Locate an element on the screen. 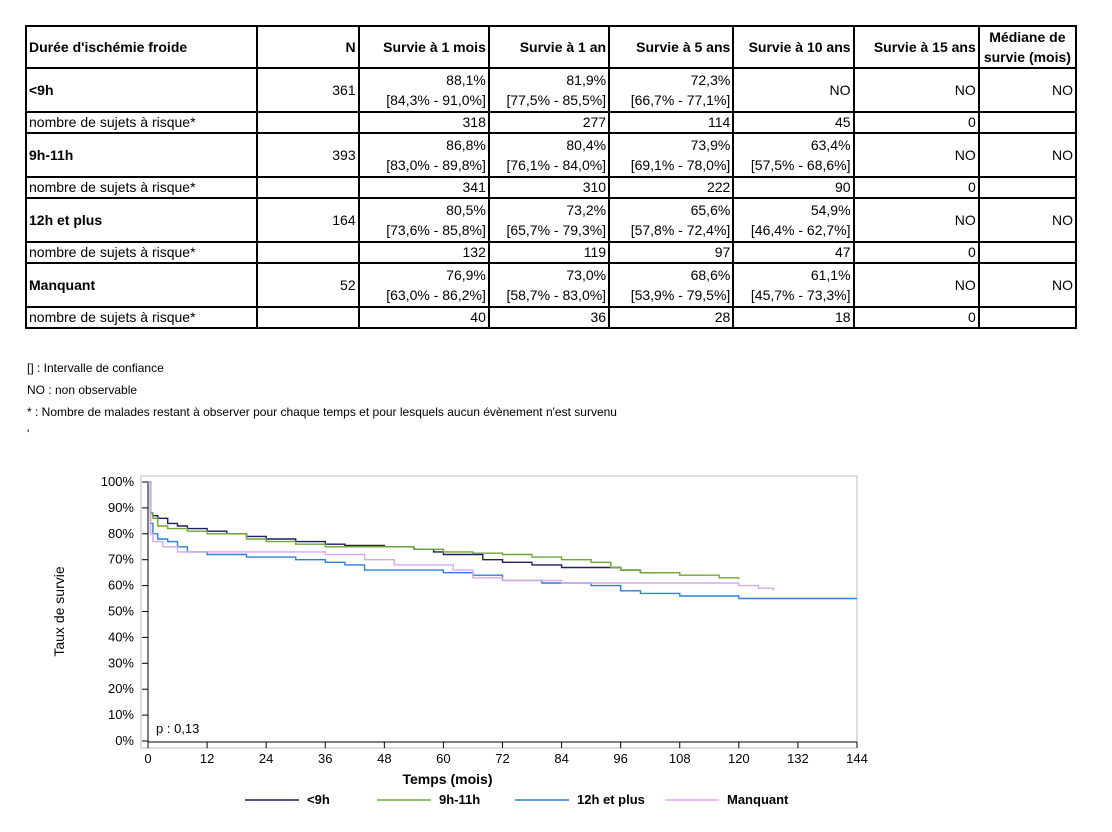 The height and width of the screenshot is (832, 1112). survival-cell: 86,8% [83,0% - 89,8%] is located at coordinates (423, 155).